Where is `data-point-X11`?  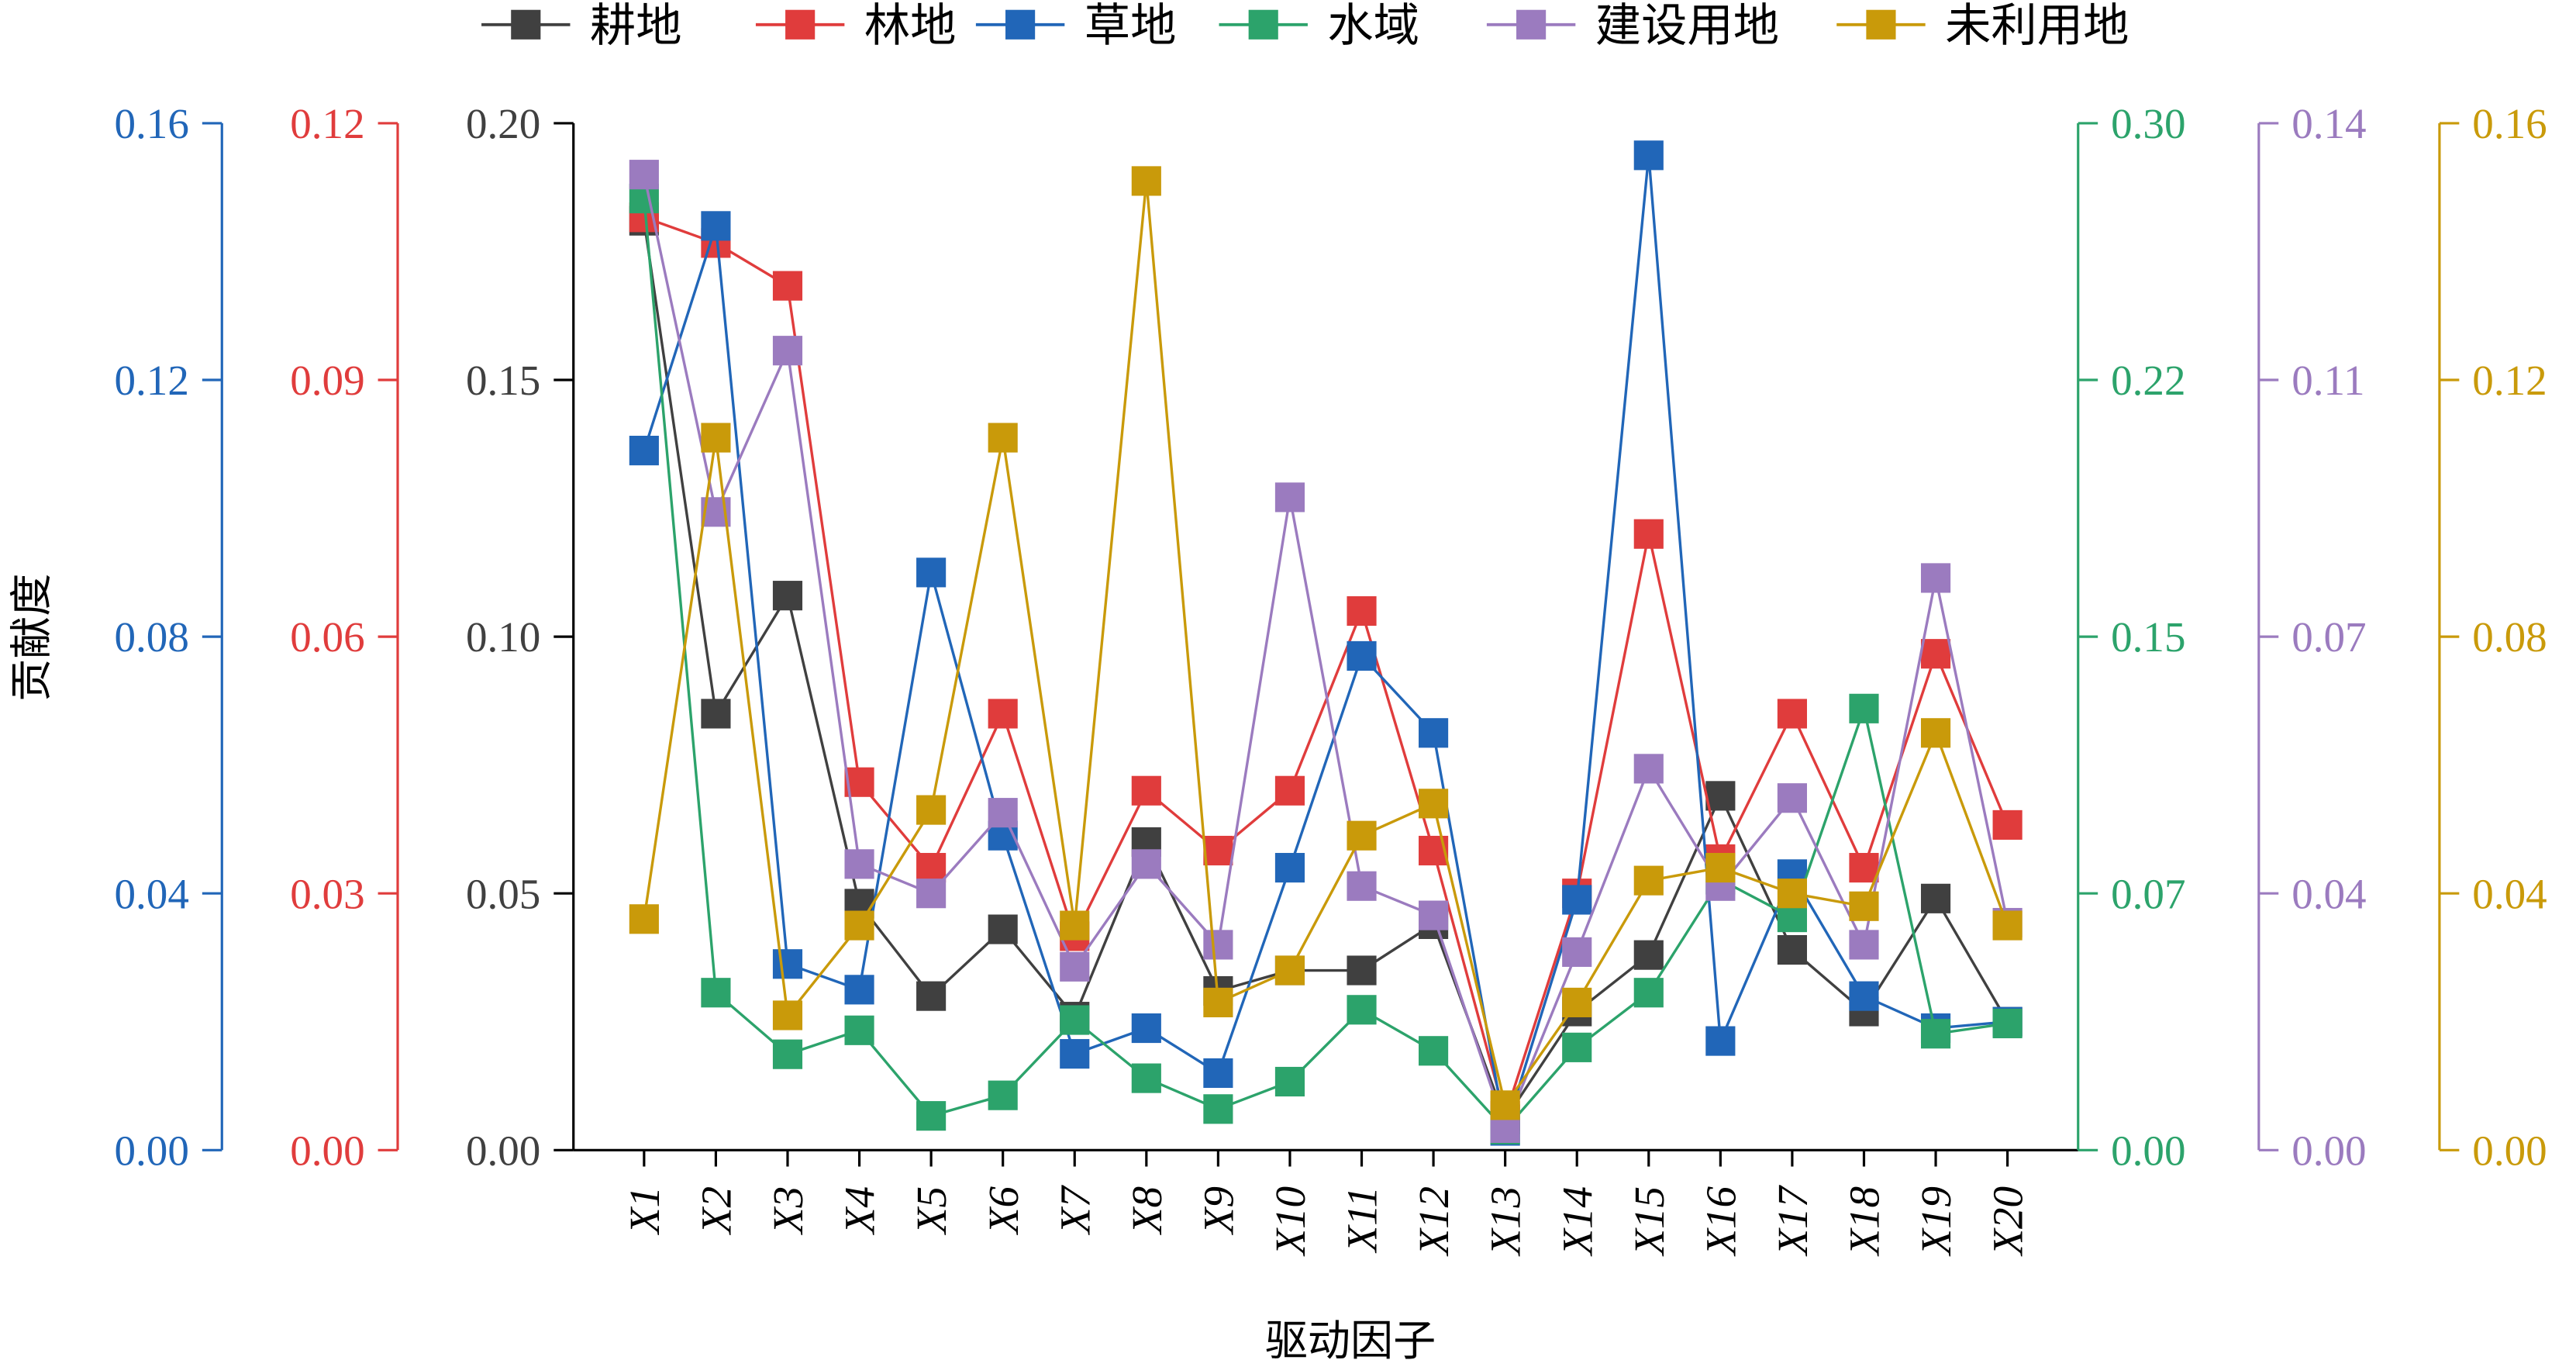 data-point-X11 is located at coordinates (1362, 836).